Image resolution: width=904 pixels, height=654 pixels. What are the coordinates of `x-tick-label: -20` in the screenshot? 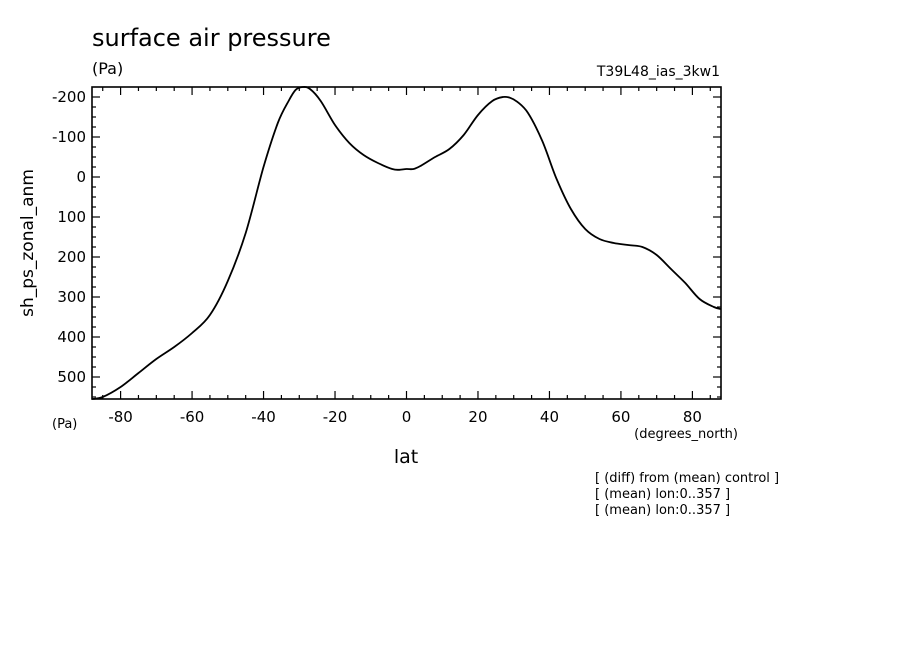 It's located at (335, 417).